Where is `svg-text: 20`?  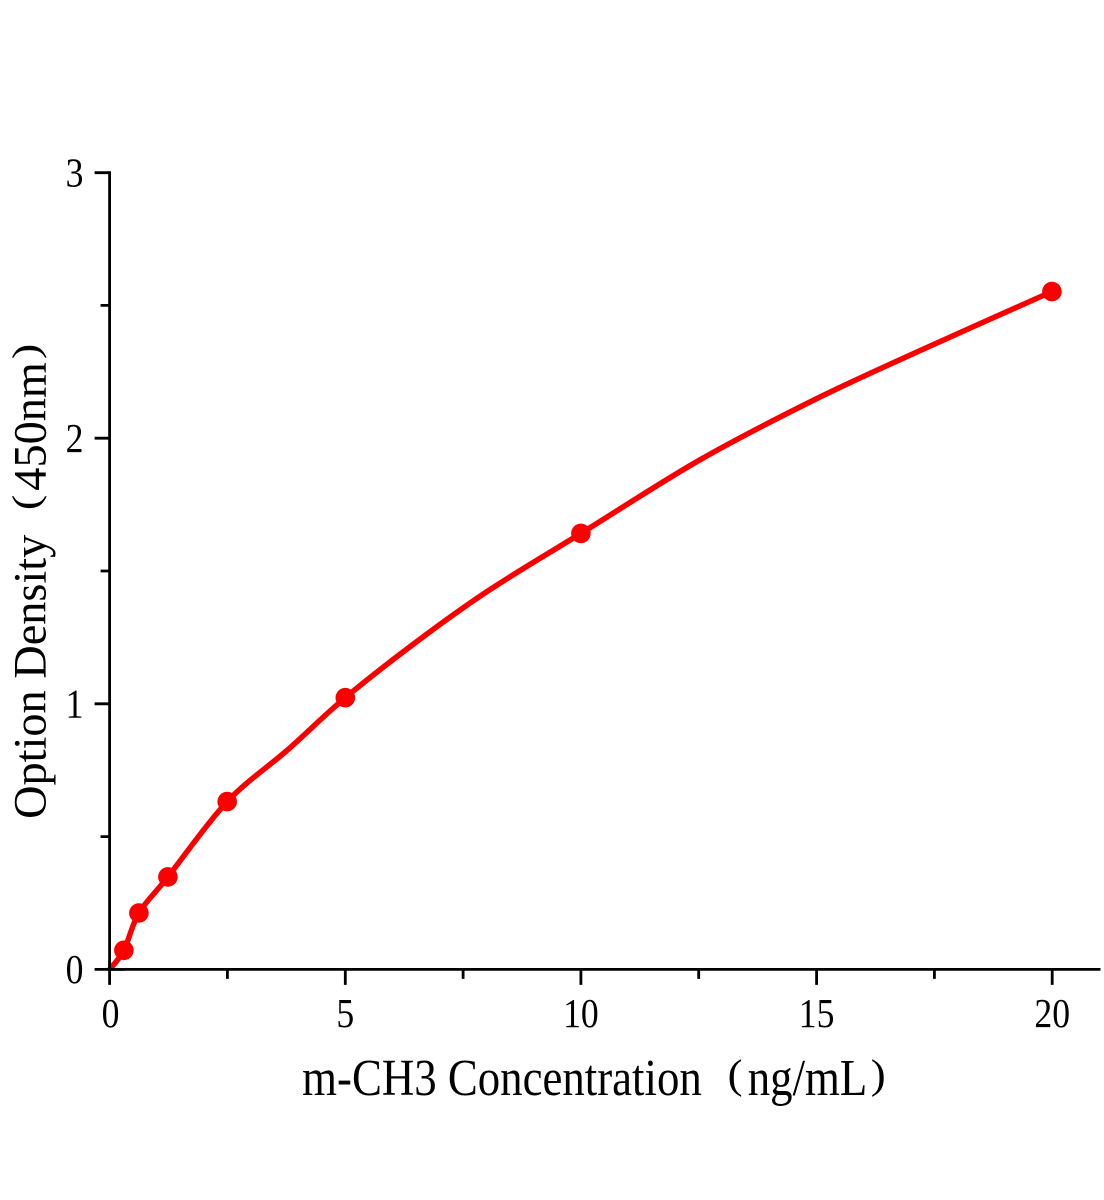 svg-text: 20 is located at coordinates (1052, 1014).